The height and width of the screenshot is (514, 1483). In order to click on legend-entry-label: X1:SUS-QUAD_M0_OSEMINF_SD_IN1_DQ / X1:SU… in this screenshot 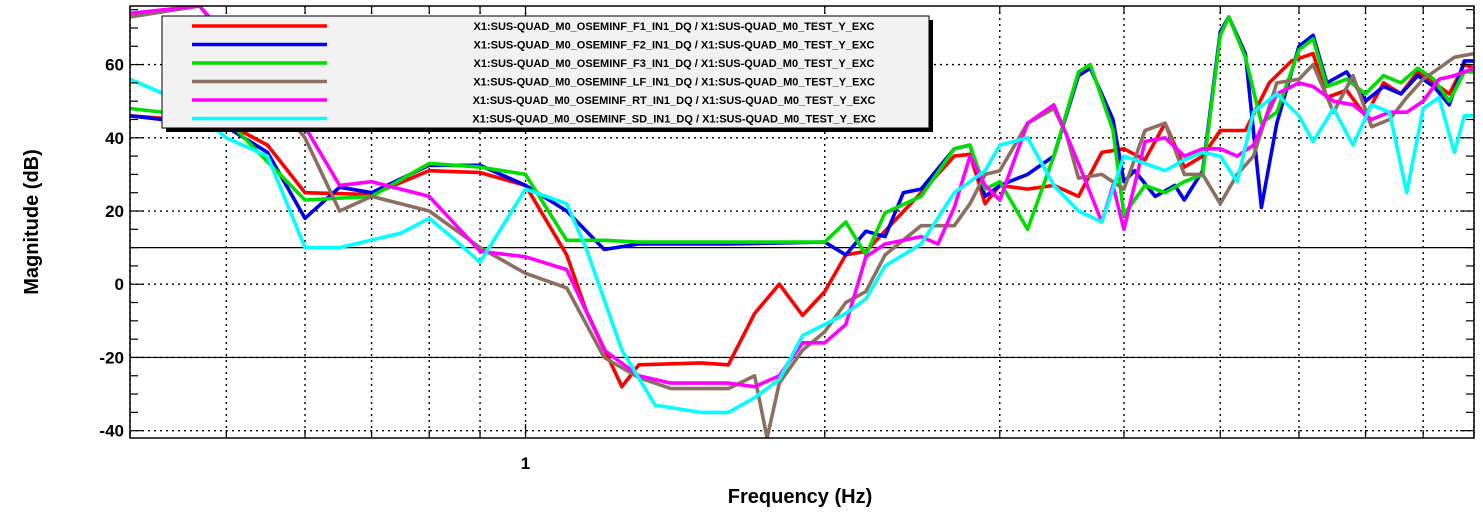, I will do `click(673, 120)`.